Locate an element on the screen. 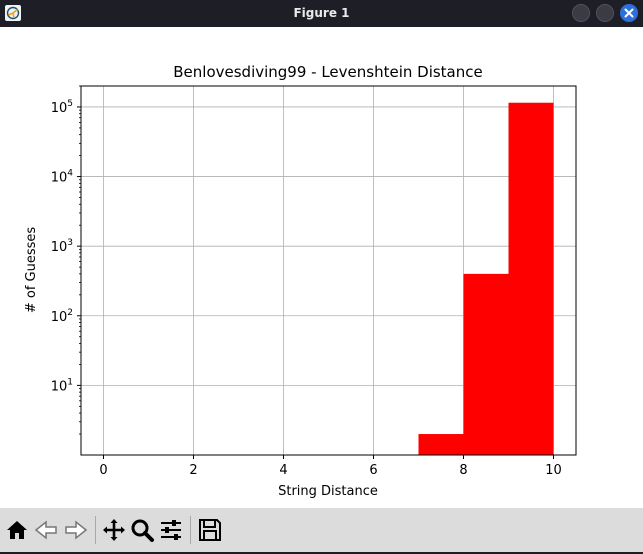 The height and width of the screenshot is (554, 643). x-tick-label: 4 is located at coordinates (283, 470).